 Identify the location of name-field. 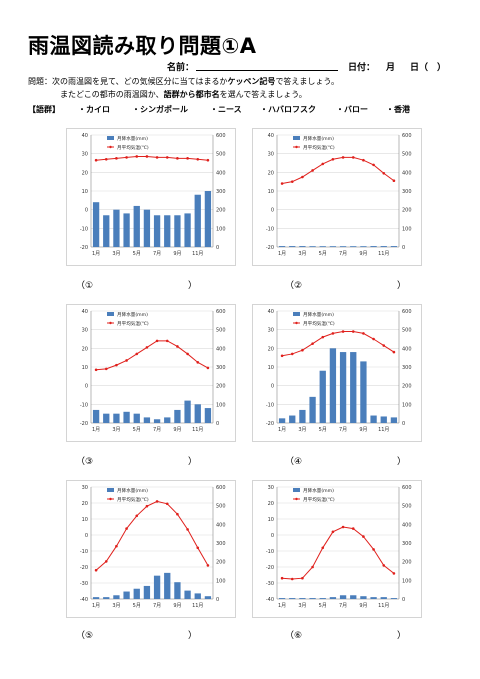
(267, 70).